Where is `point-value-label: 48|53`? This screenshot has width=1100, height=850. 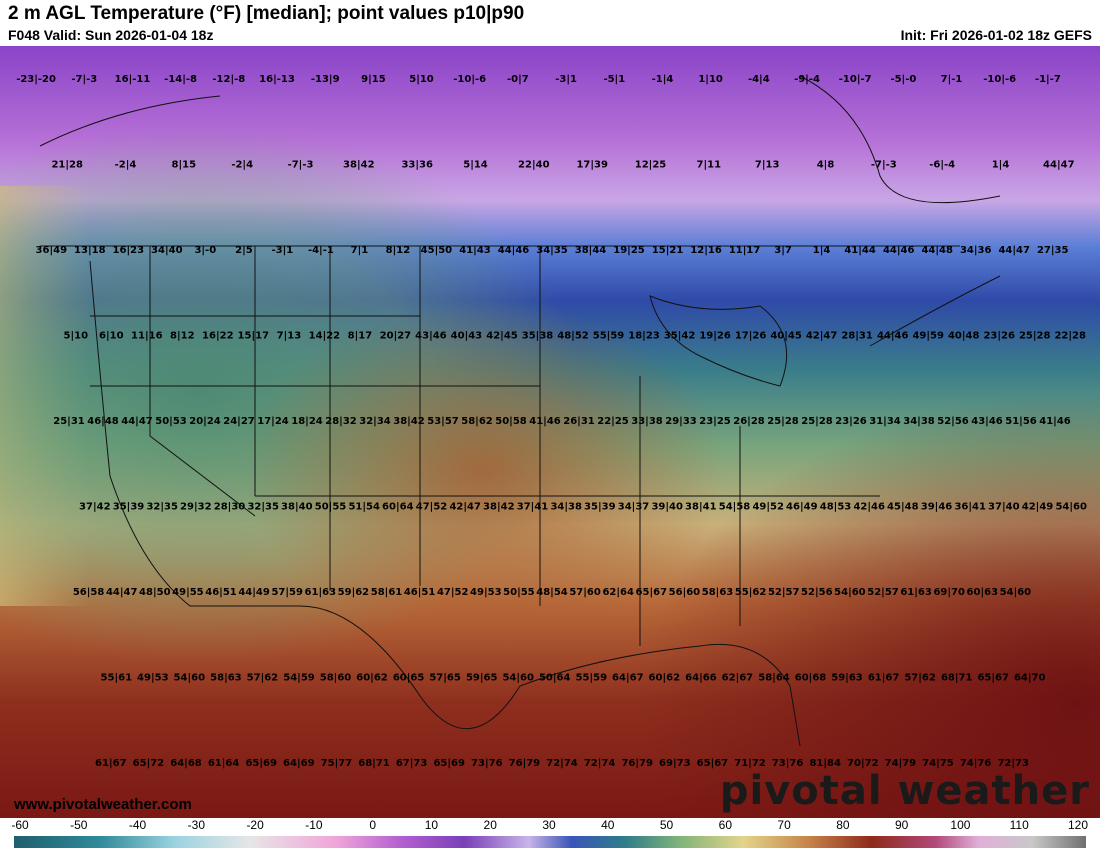
point-value-label: 48|53 is located at coordinates (836, 507).